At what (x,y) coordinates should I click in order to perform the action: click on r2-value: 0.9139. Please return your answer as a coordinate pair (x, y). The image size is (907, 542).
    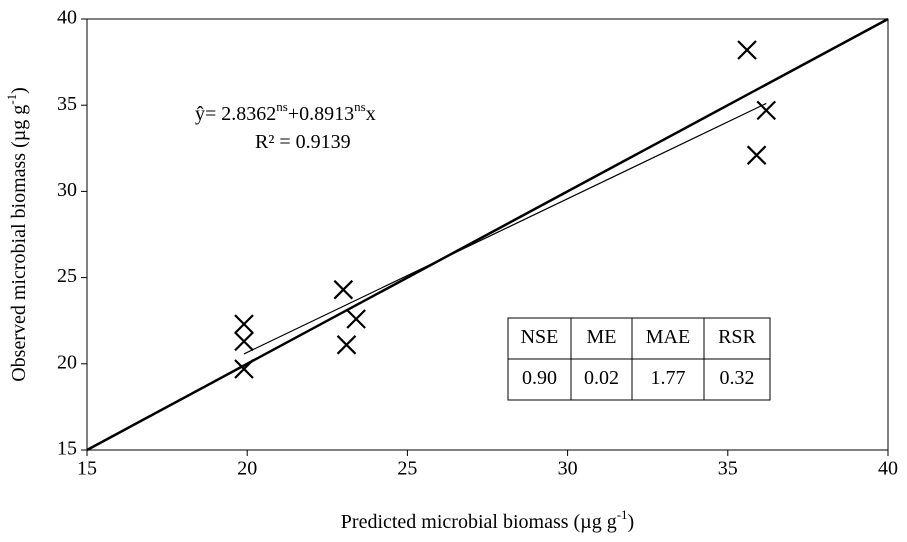
    Looking at the image, I should click on (323, 142).